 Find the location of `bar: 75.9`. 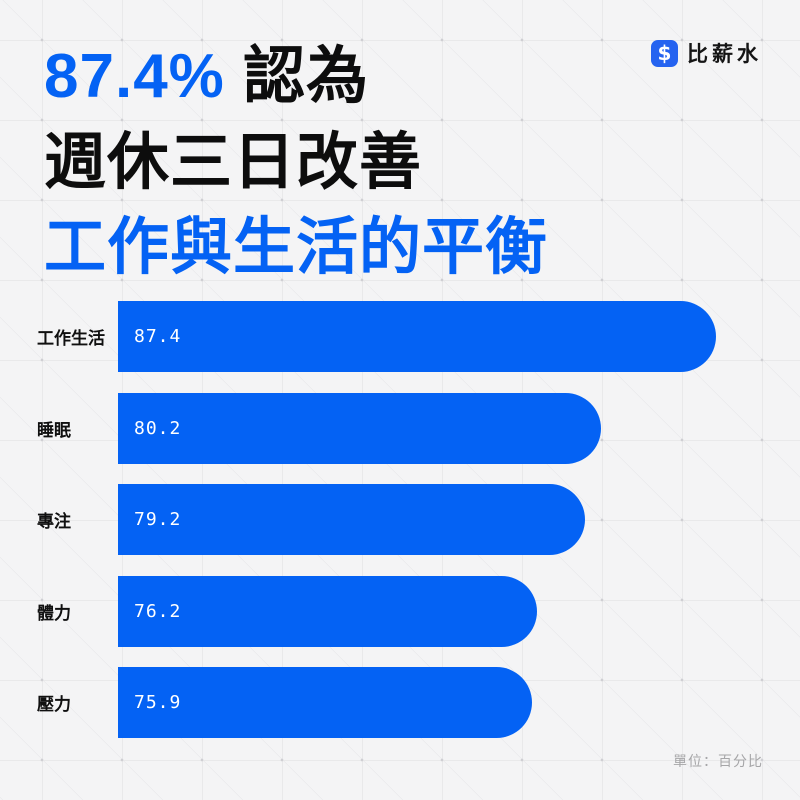

bar: 75.9 is located at coordinates (325, 702).